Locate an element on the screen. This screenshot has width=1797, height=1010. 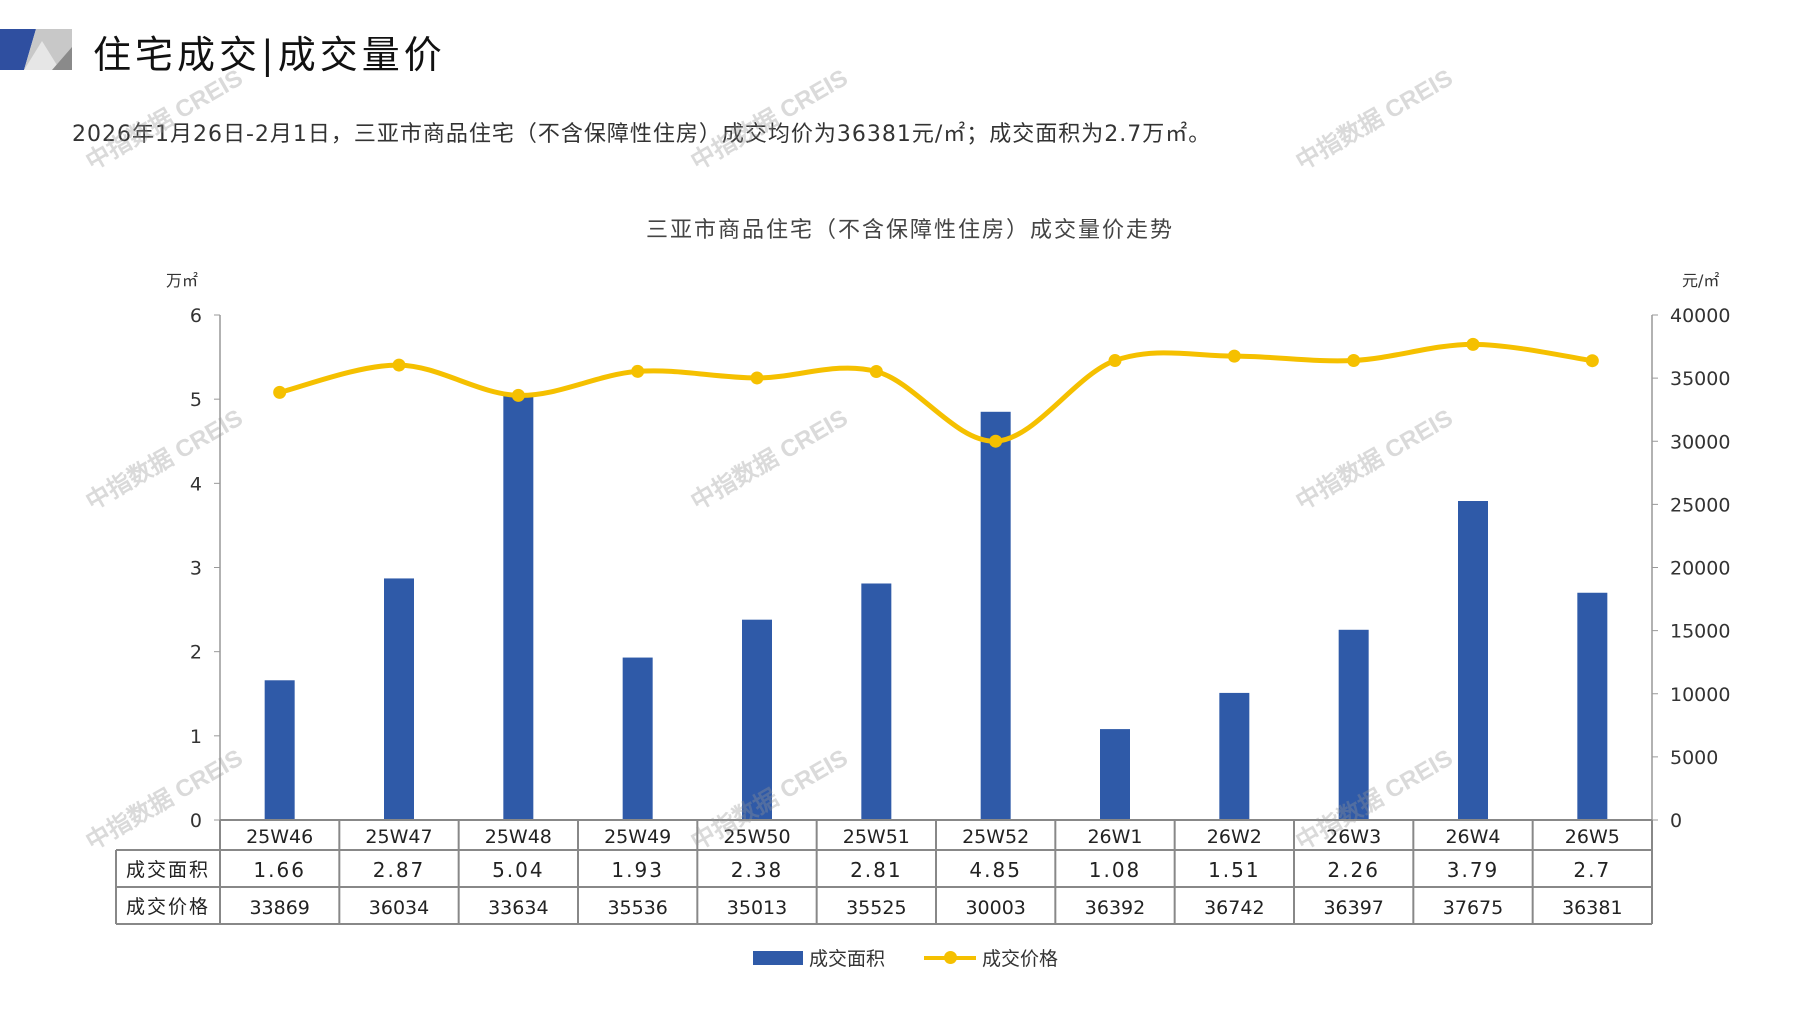
price-value: 36034 is located at coordinates (399, 908).